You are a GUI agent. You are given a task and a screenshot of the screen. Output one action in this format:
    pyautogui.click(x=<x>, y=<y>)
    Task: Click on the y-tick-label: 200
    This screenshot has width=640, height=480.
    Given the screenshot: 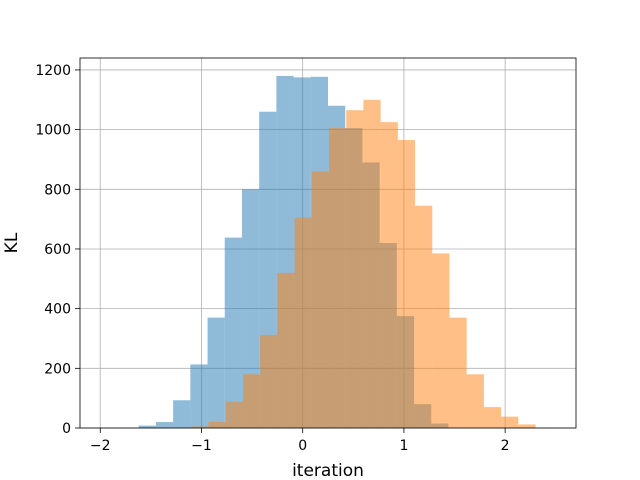 What is the action you would take?
    pyautogui.click(x=57, y=369)
    